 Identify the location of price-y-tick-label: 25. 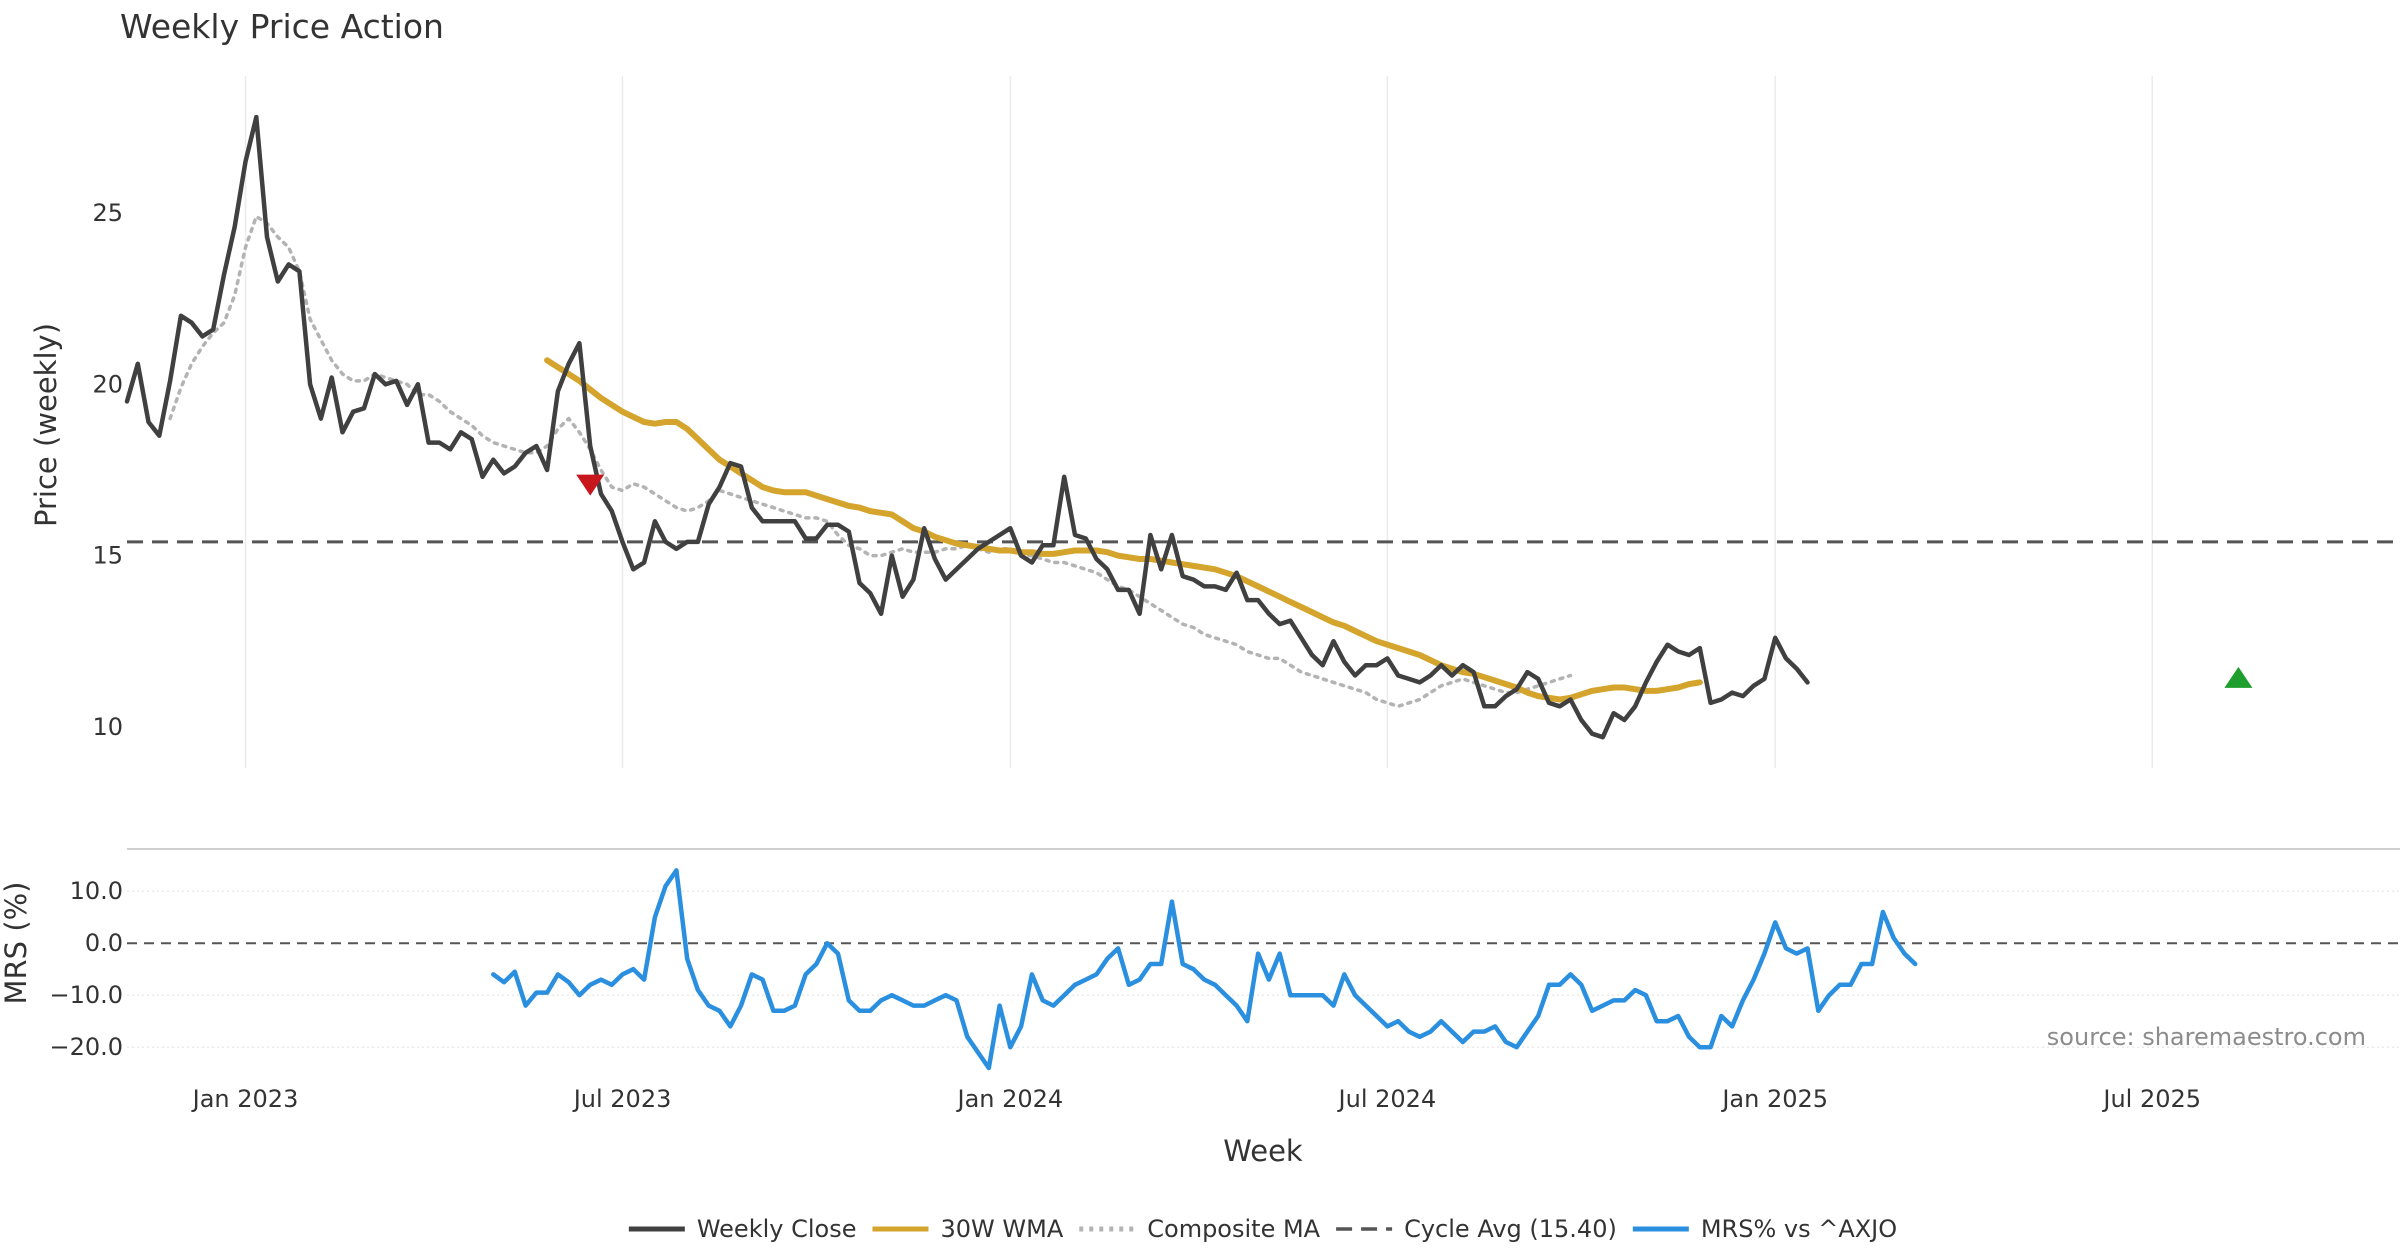
(107, 213).